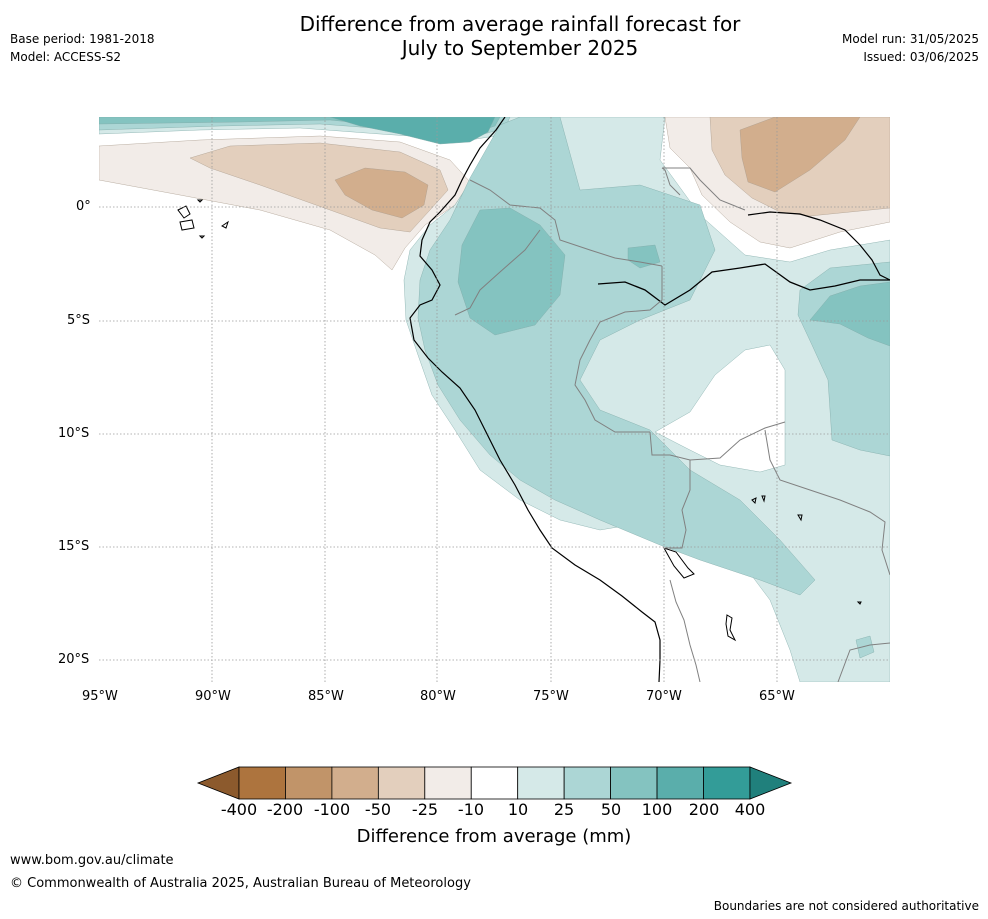  Describe the element at coordinates (74, 433) in the screenshot. I see `lat-label-10s: 10°S` at that location.